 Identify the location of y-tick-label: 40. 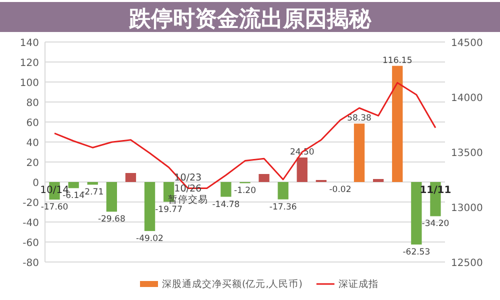
(32, 143).